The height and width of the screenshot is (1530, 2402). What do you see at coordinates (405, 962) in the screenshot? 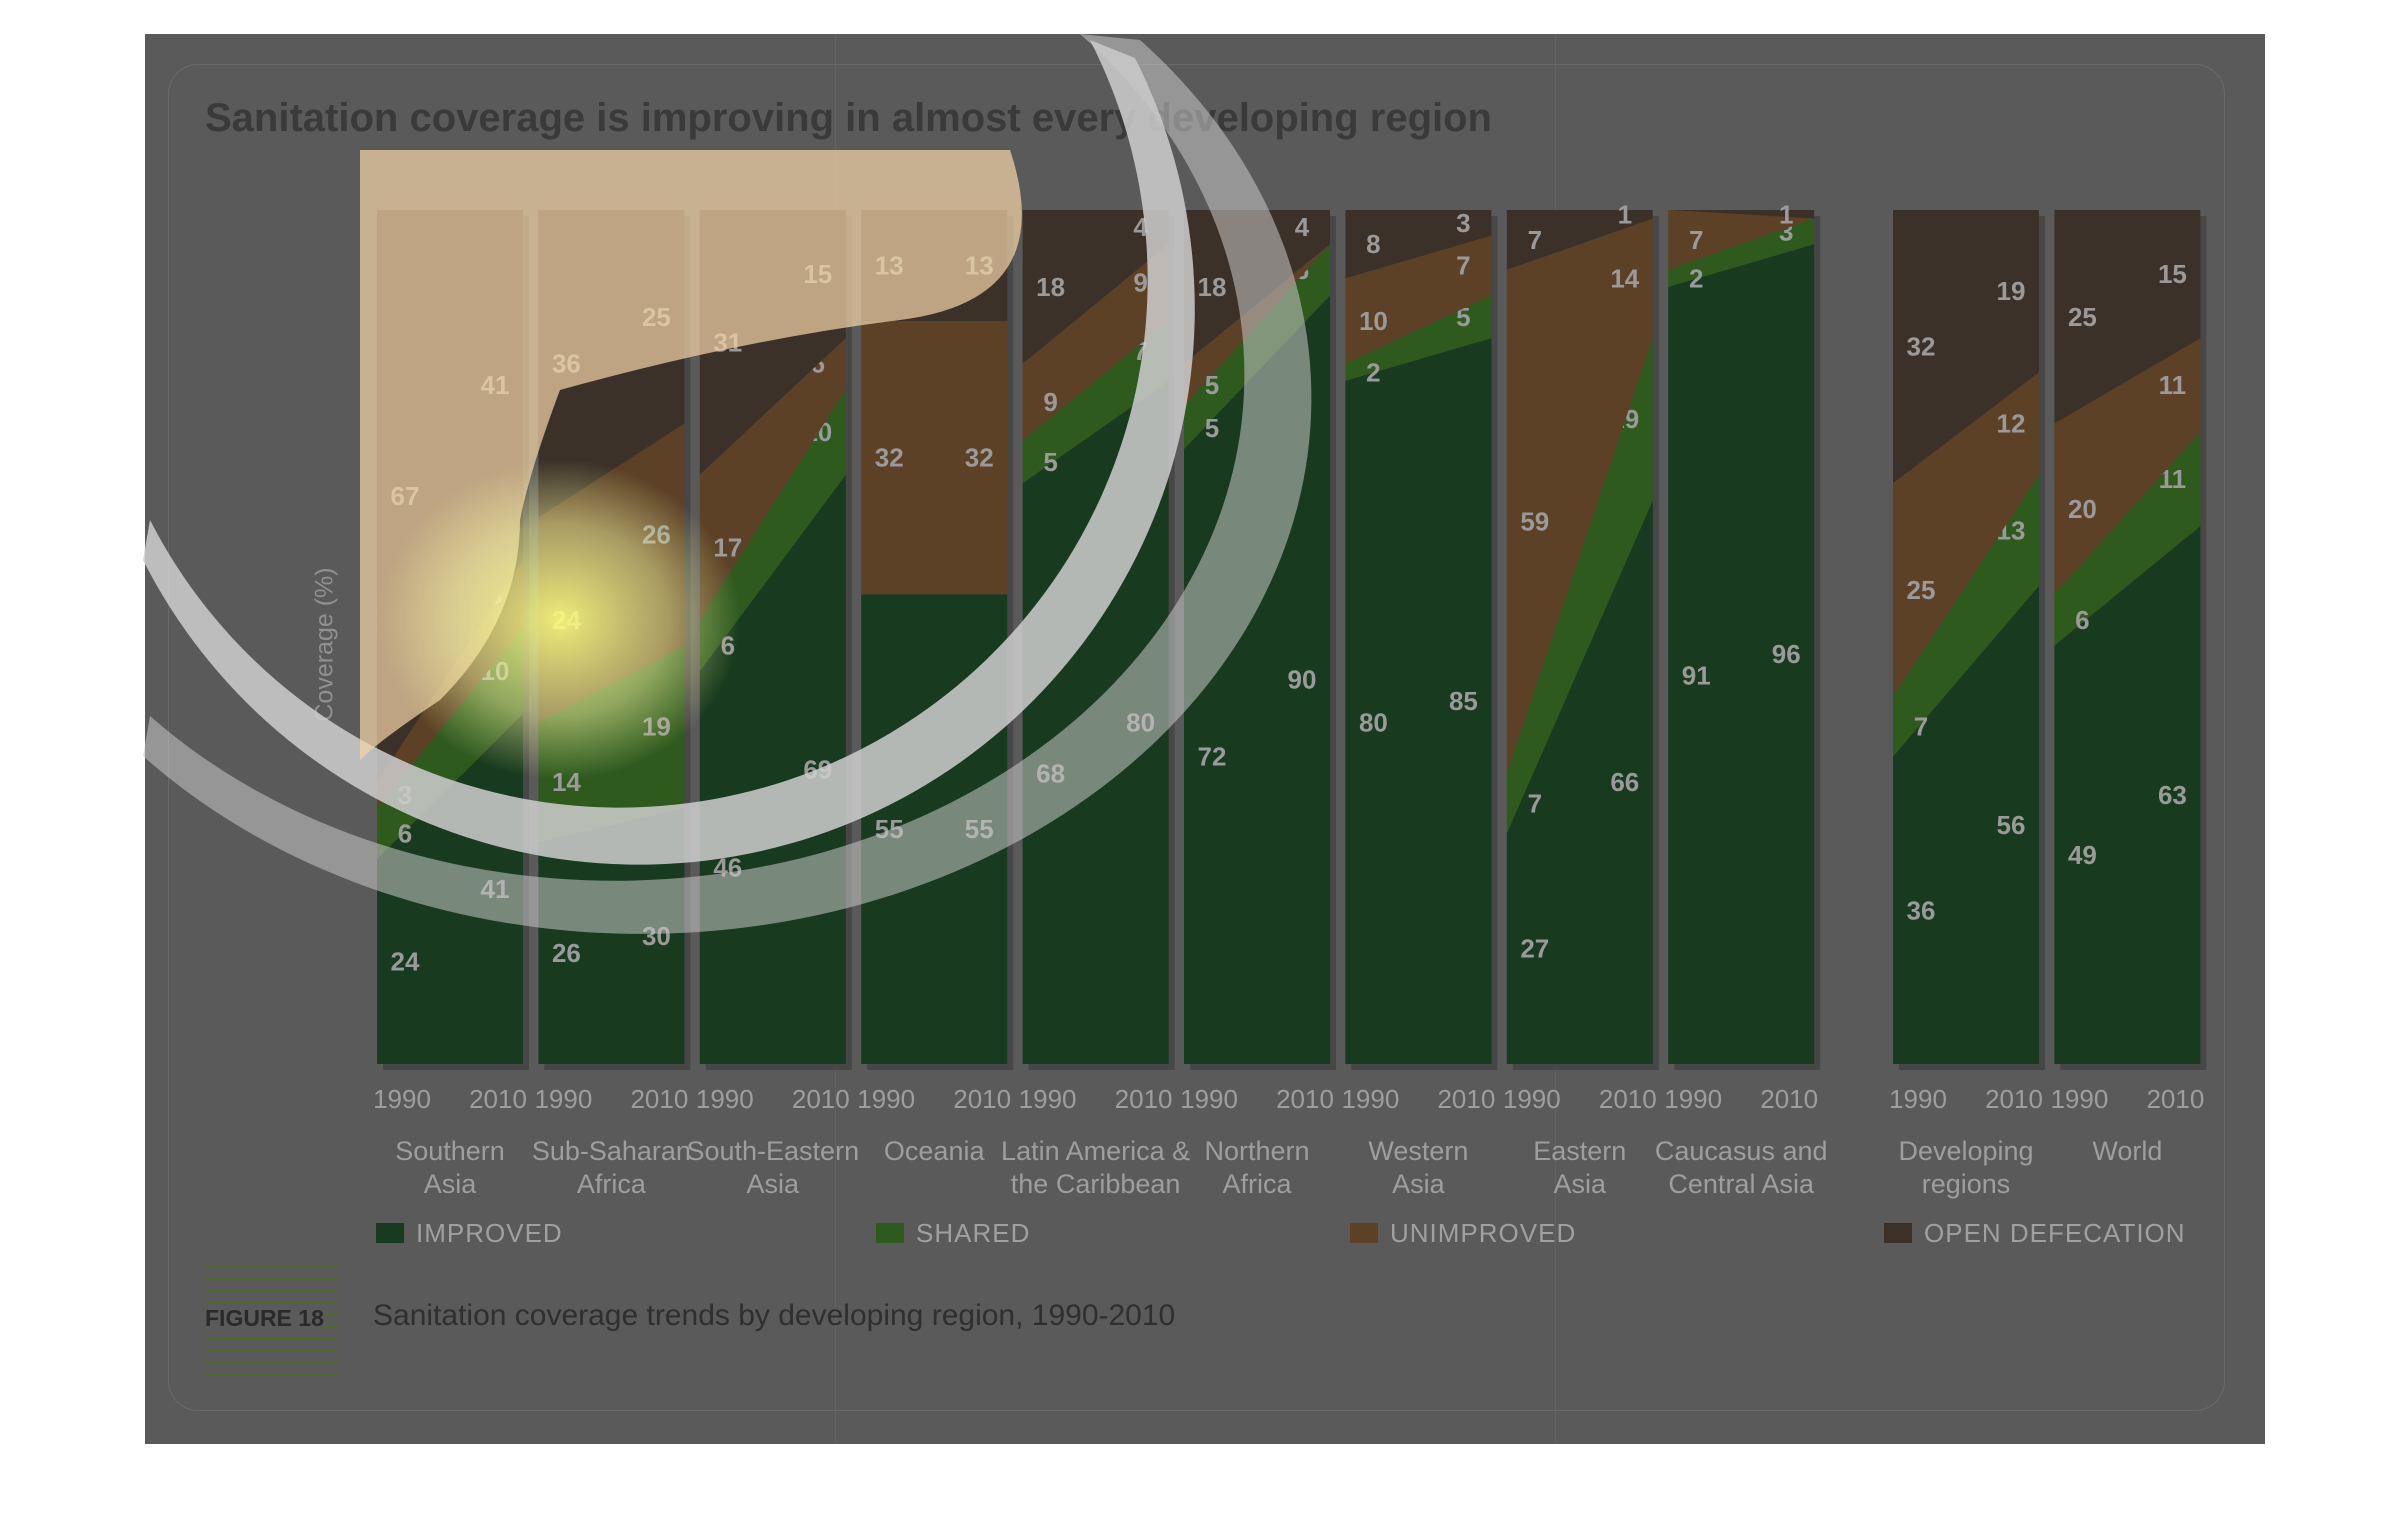
I see `data-label: 24` at bounding box center [405, 962].